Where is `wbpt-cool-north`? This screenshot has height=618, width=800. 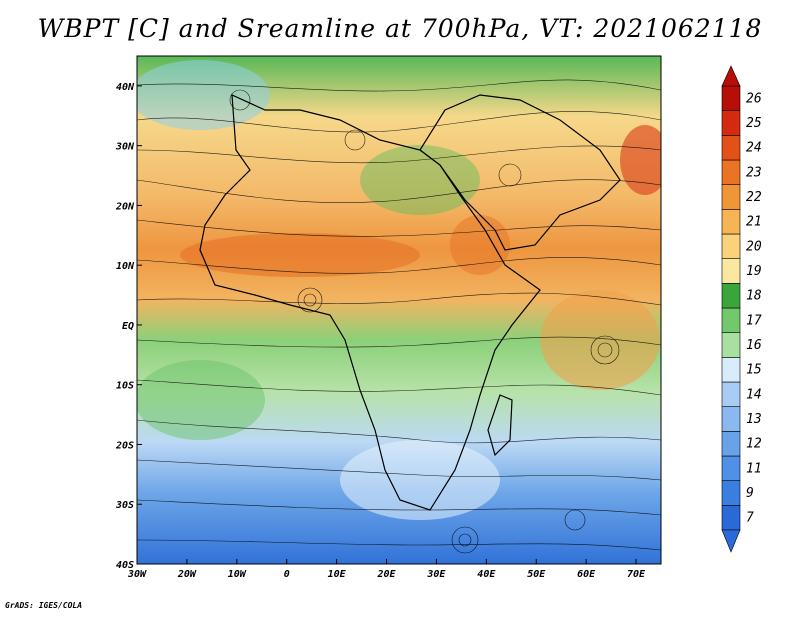
wbpt-cool-north is located at coordinates (203, 95).